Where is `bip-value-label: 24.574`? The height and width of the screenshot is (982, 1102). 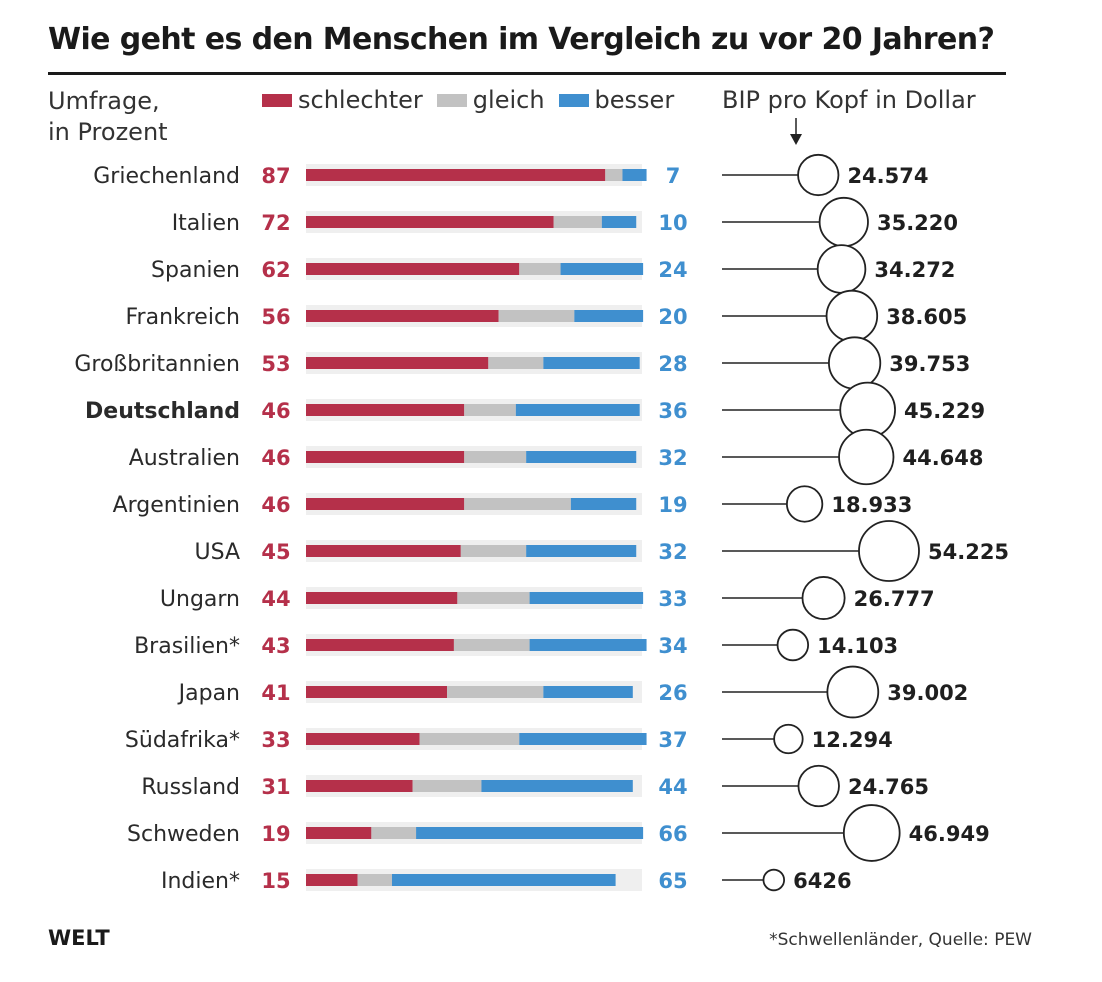
bip-value-label: 24.574 is located at coordinates (887, 176).